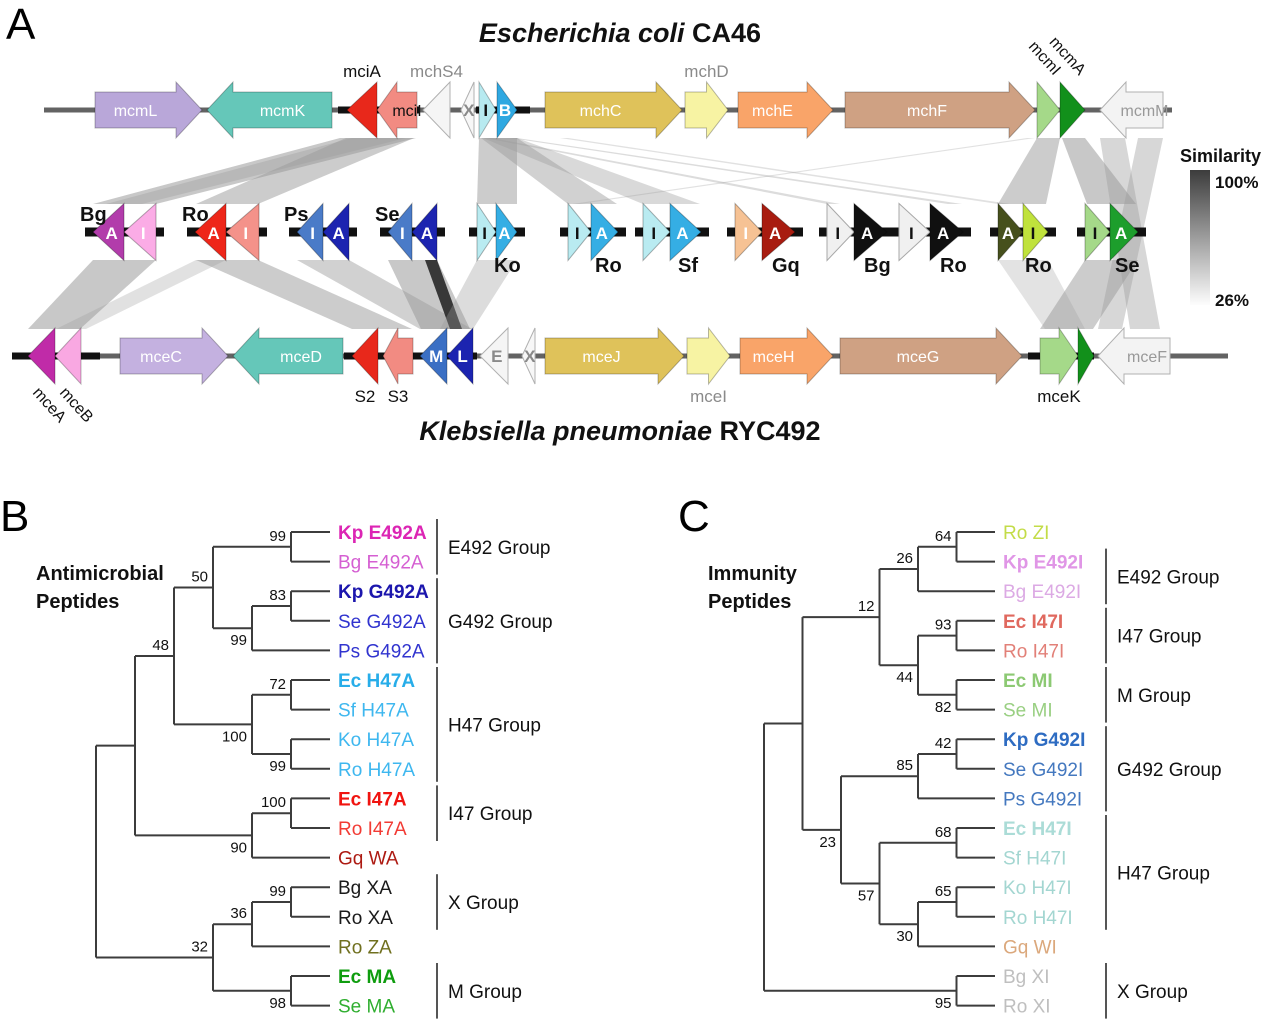 This screenshot has width=1261, height=1020. I want to click on b-group-label-M-Group: M Group, so click(485, 992).